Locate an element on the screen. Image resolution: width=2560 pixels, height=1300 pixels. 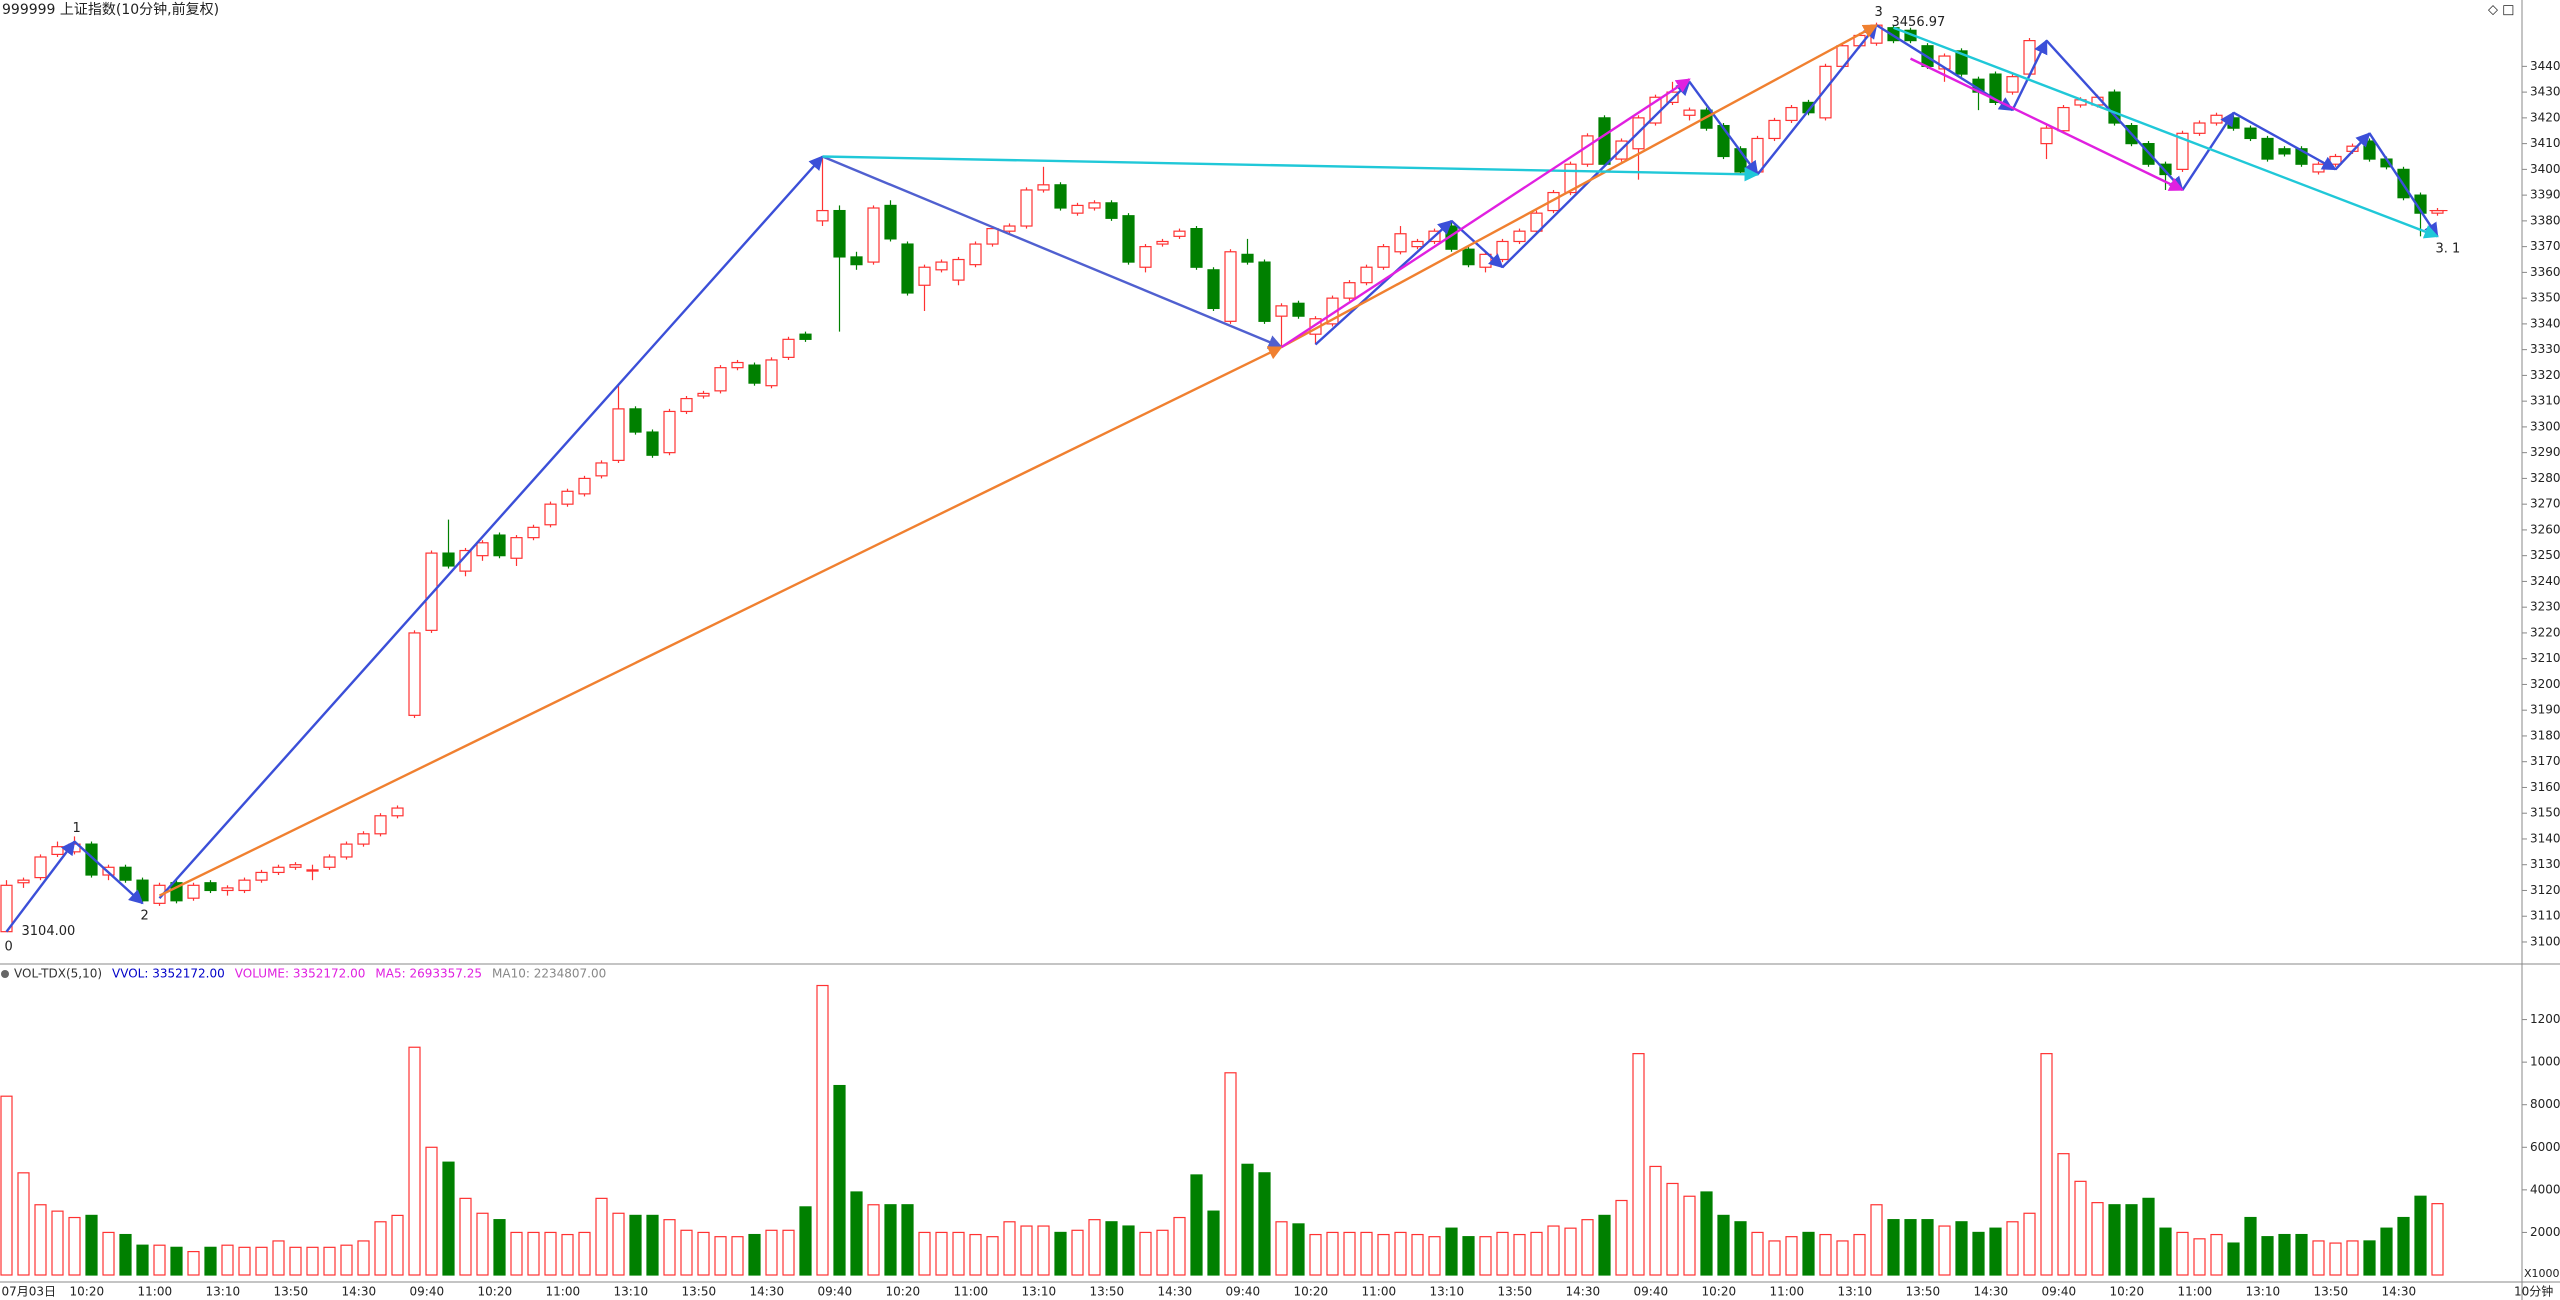
y-tick-label: 3140 is located at coordinates (2545, 838).